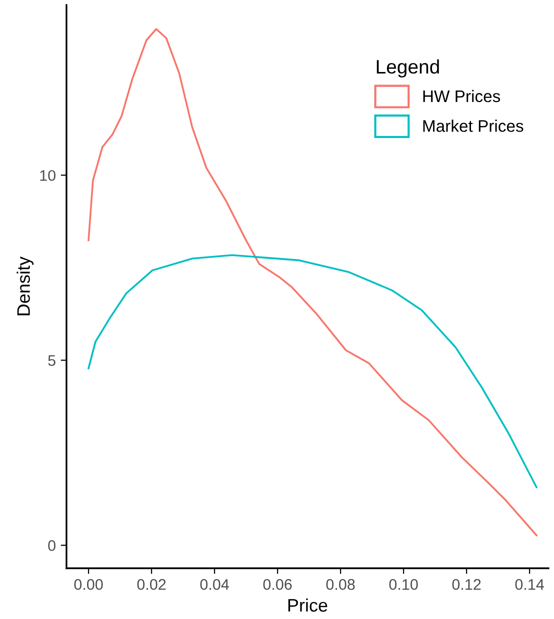 The height and width of the screenshot is (619, 554). Describe the element at coordinates (466, 584) in the screenshot. I see `x-tick-label: 0.12` at that location.